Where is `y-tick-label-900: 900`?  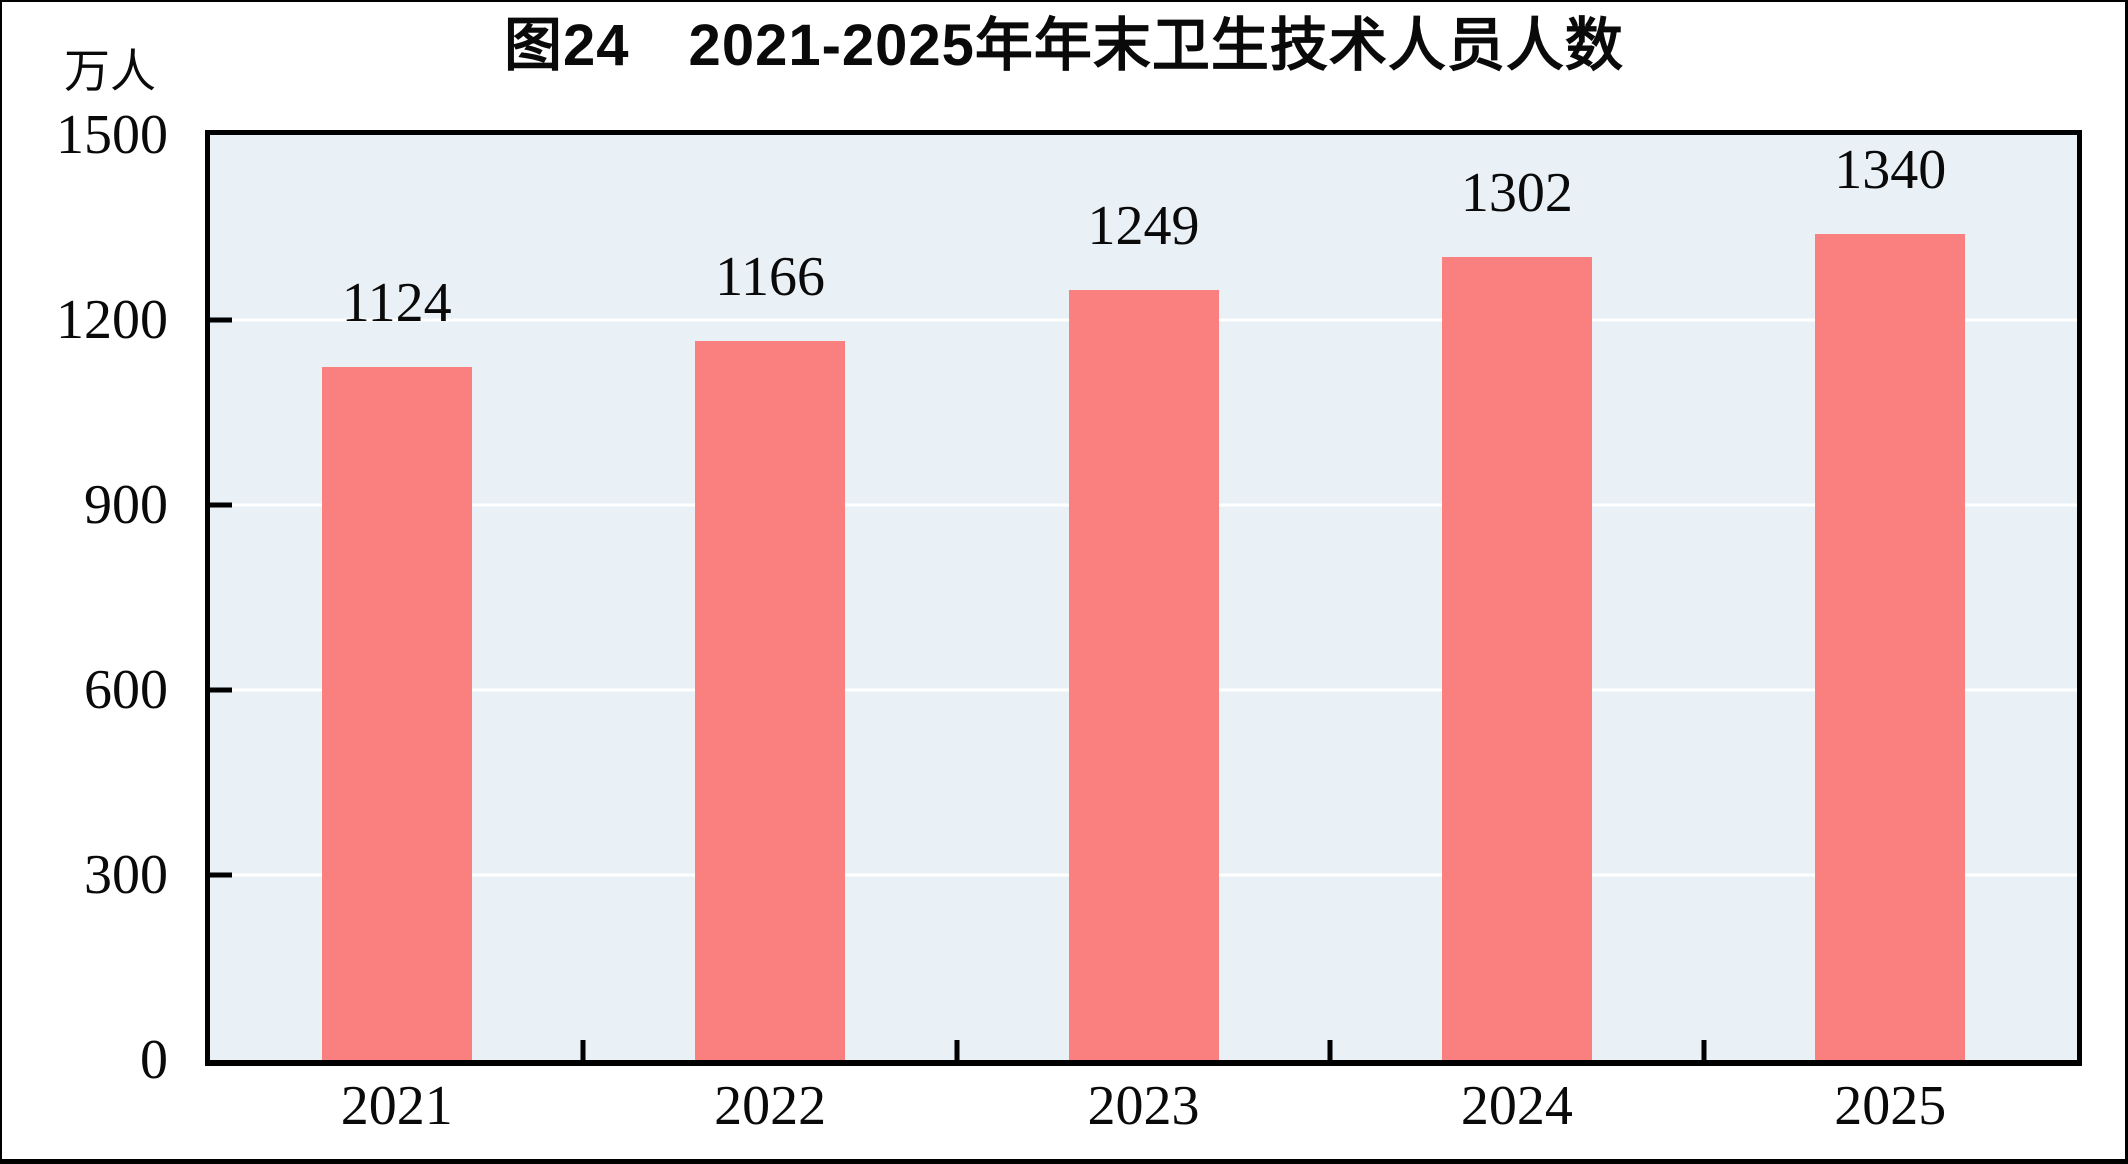
y-tick-label-900: 900 is located at coordinates (126, 505).